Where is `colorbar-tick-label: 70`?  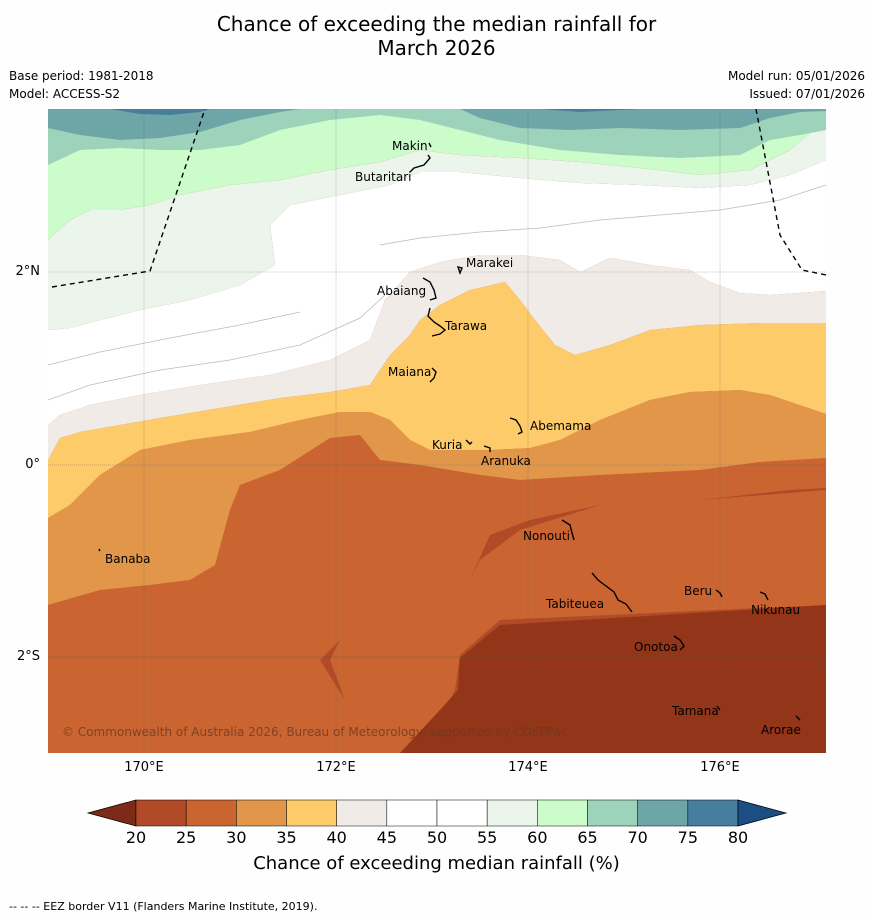
colorbar-tick-label: 70 is located at coordinates (637, 837).